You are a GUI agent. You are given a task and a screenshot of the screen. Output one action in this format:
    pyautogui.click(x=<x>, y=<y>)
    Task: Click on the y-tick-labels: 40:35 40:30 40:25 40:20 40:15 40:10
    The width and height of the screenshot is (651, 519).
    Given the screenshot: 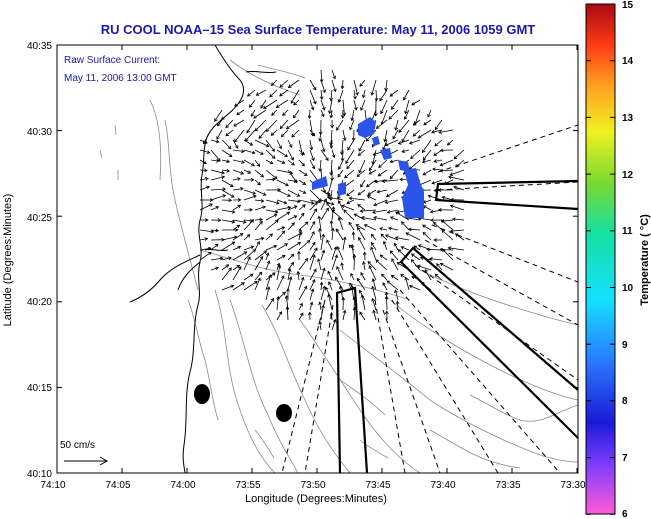 What is the action you would take?
    pyautogui.click(x=39, y=260)
    